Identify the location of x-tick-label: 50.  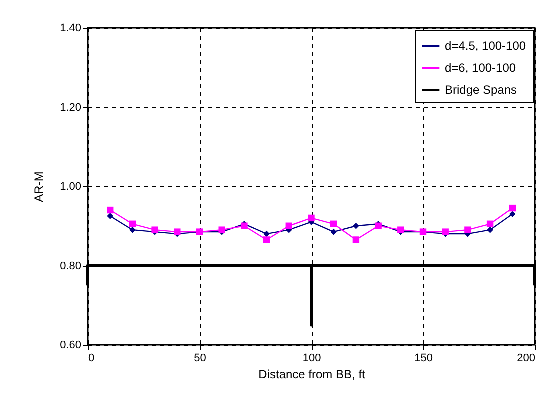
(200, 358).